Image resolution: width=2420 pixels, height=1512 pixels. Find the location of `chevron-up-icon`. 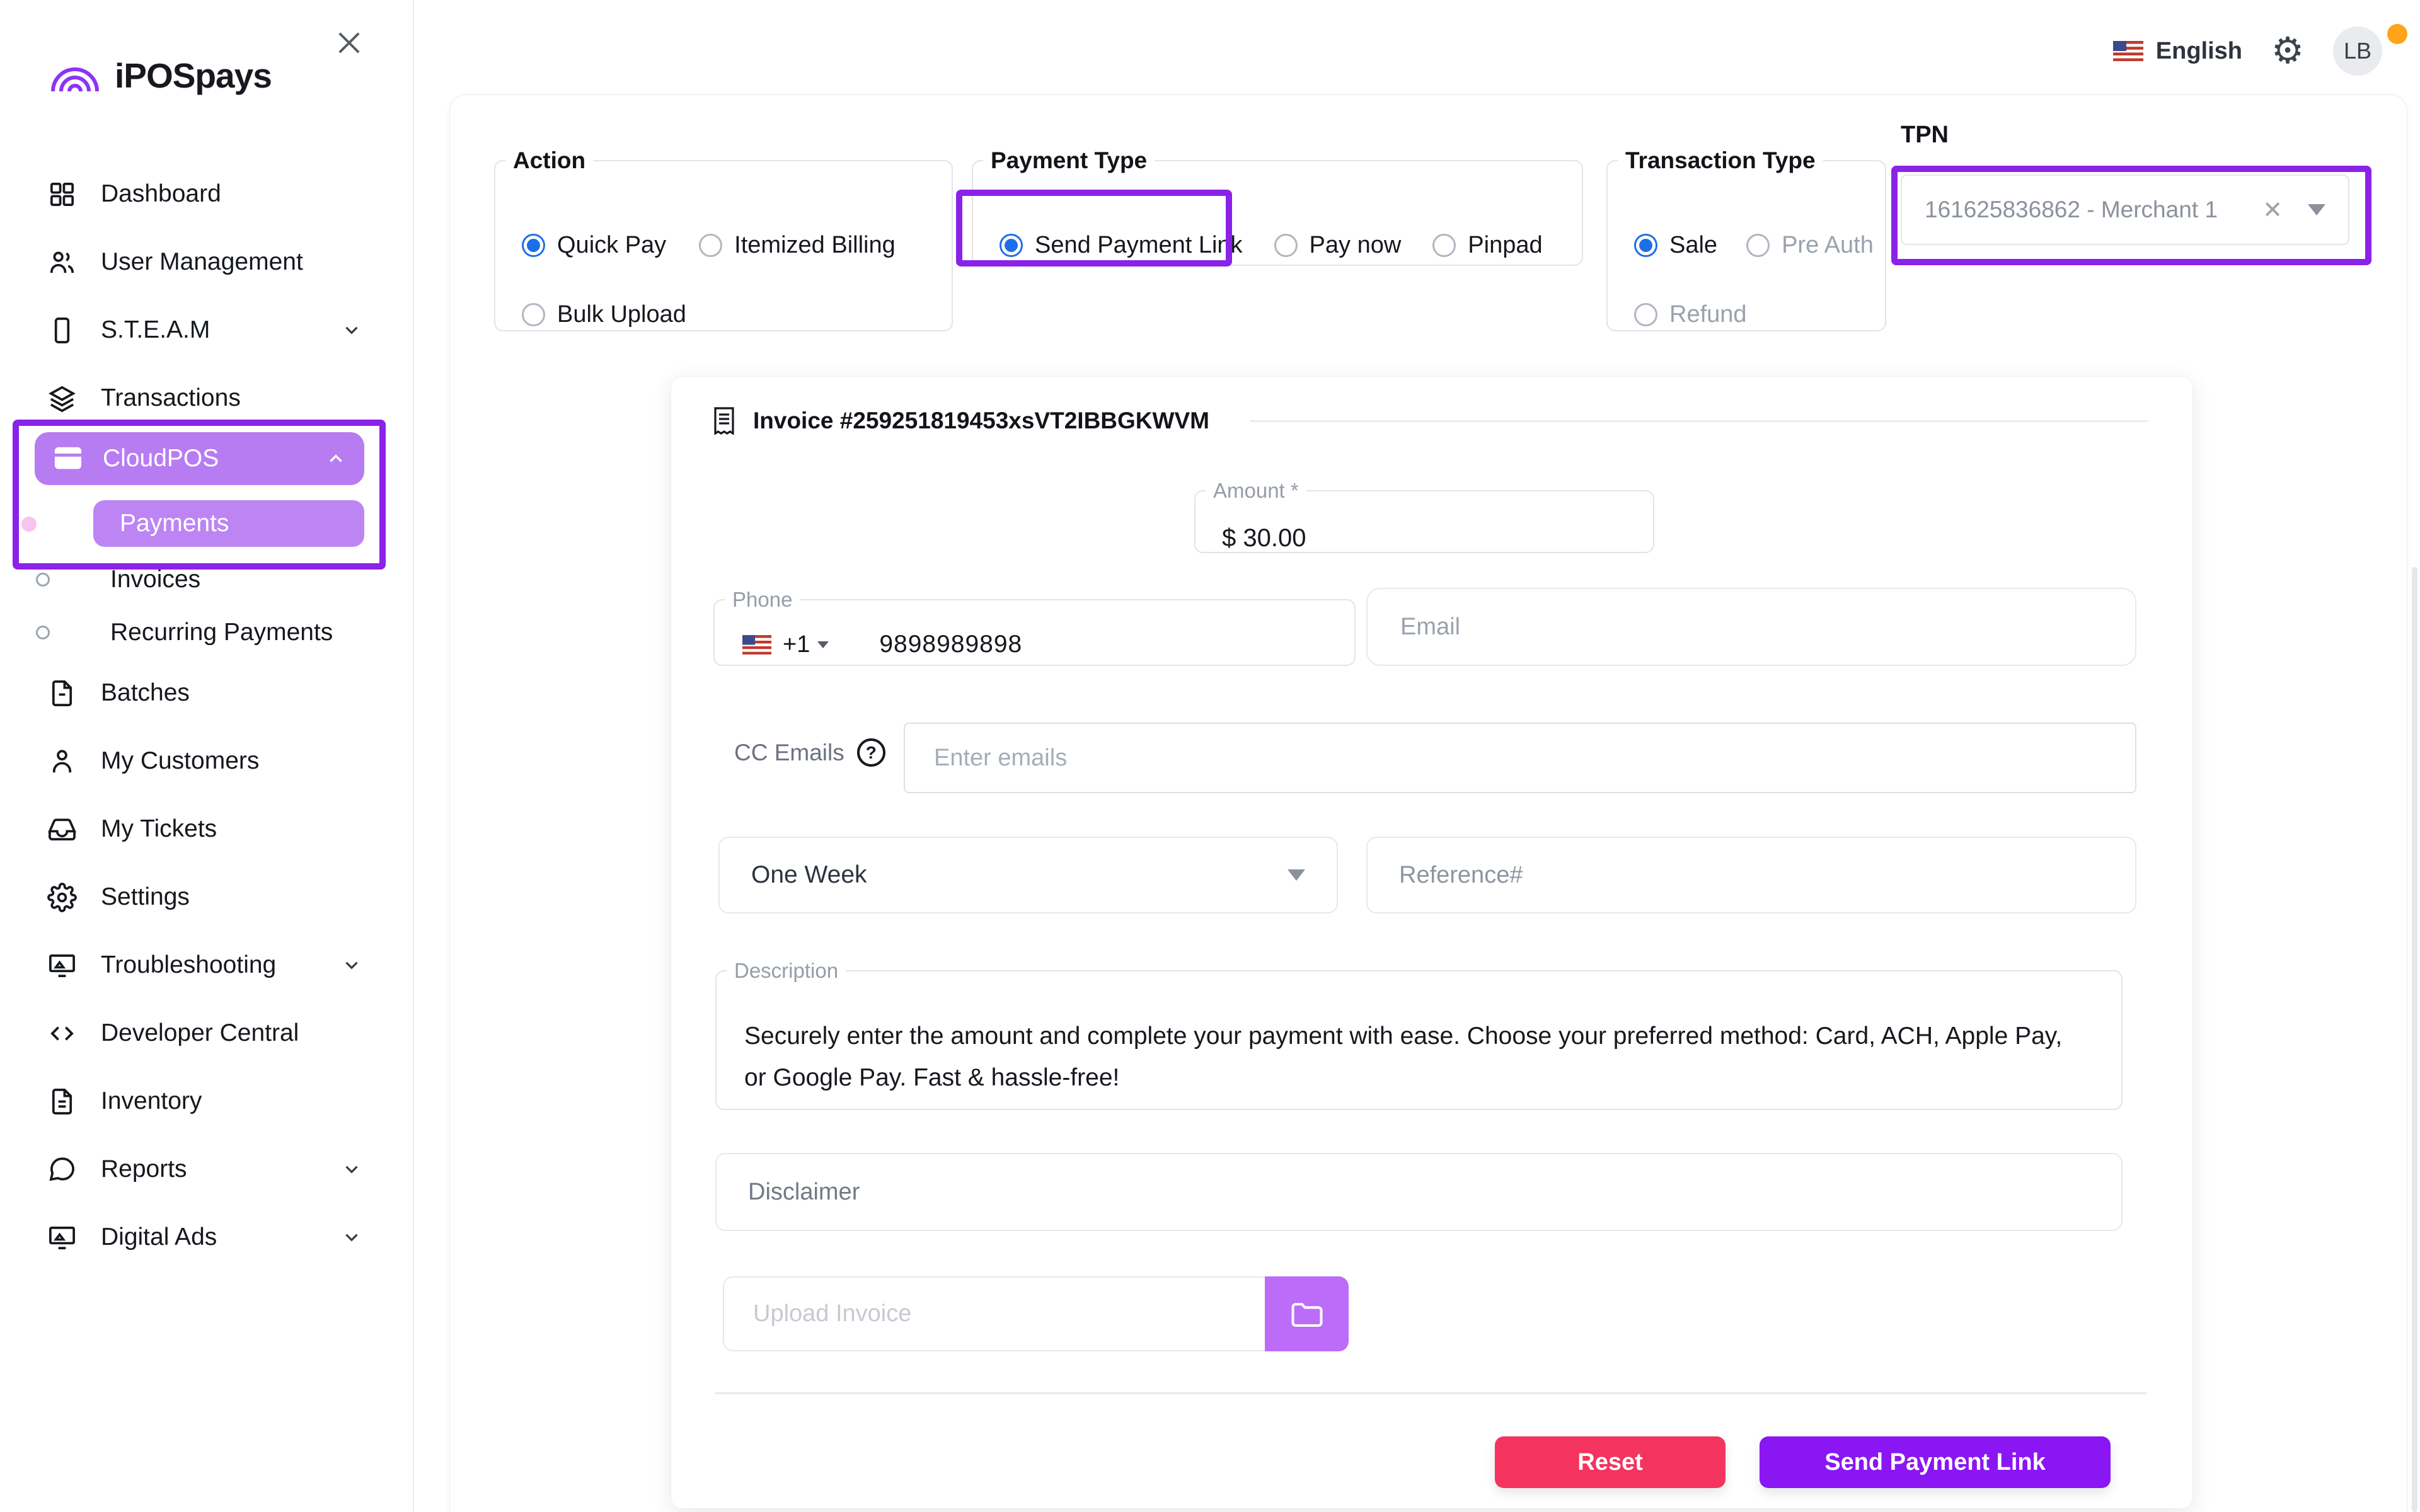

chevron-up-icon is located at coordinates (336, 458).